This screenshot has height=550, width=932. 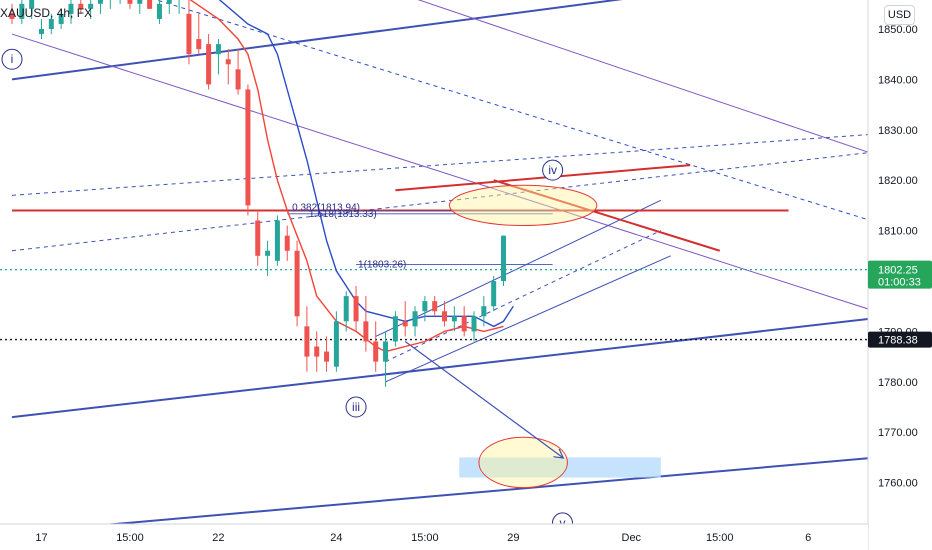 I want to click on wave-label-v: v, so click(x=562, y=523).